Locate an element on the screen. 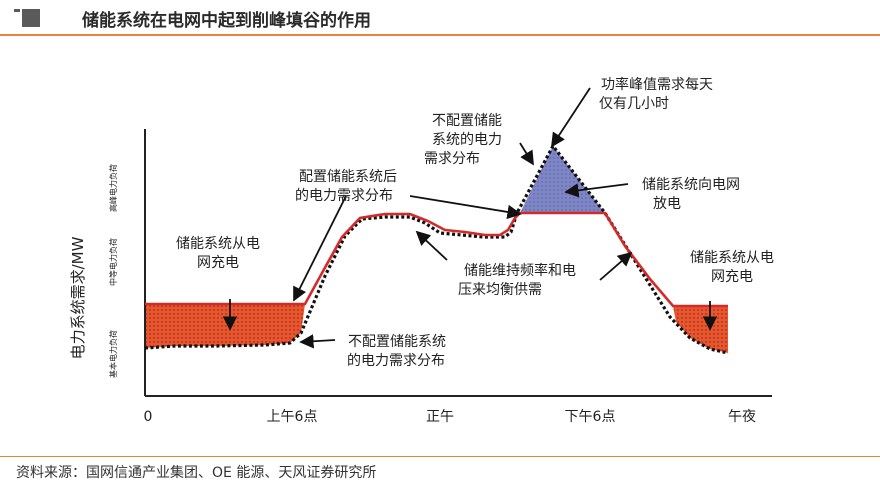 Image resolution: width=880 pixels, height=492 pixels. arrow-without-storage-top is located at coordinates (526, 154).